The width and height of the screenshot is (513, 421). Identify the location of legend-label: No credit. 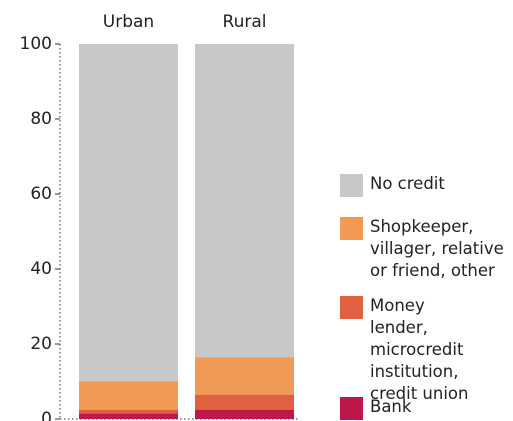
(407, 183).